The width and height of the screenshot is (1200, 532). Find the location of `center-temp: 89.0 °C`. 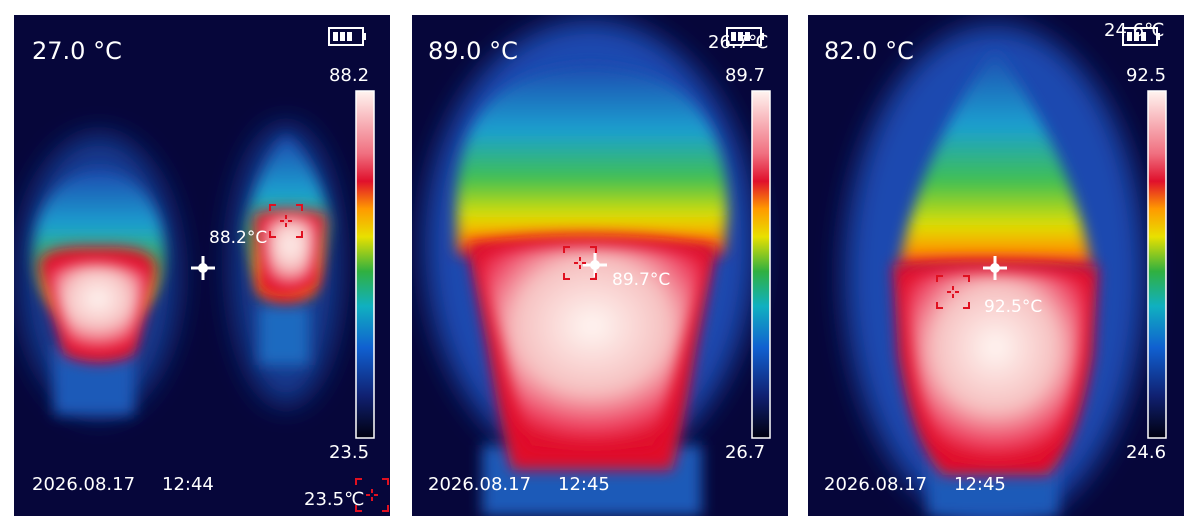

center-temp: 89.0 °C is located at coordinates (473, 51).